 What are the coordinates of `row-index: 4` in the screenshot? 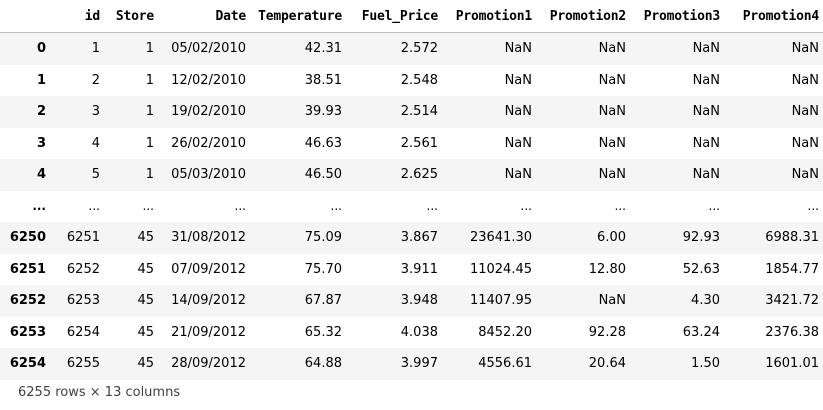 It's located at (41, 175).